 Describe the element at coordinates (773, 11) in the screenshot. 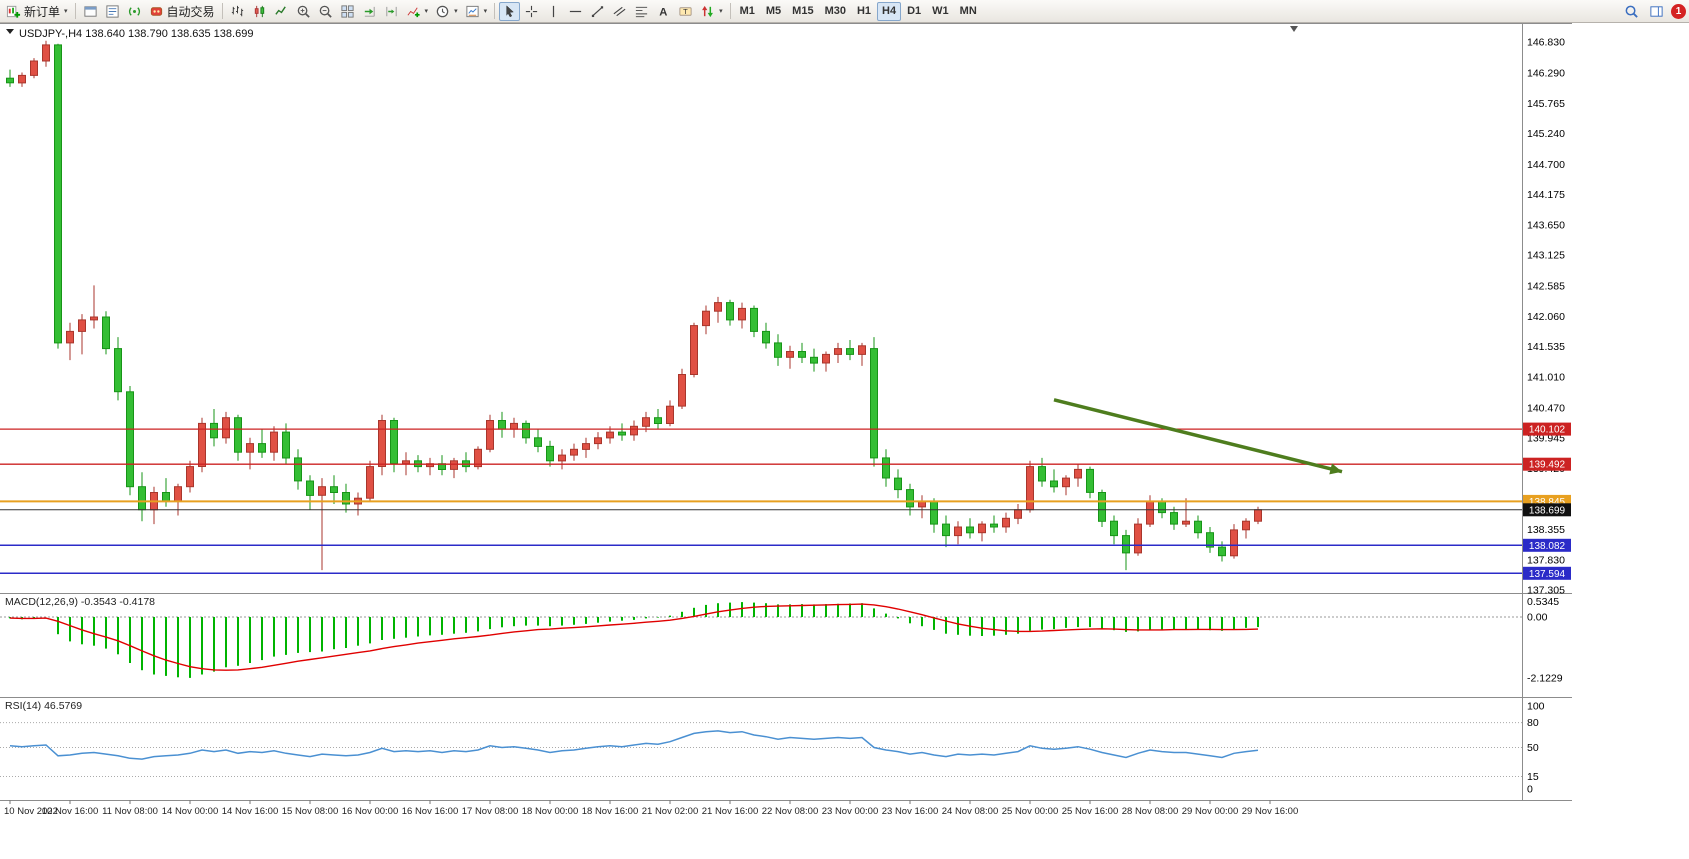

I see `timeframe-m5: M5` at that location.